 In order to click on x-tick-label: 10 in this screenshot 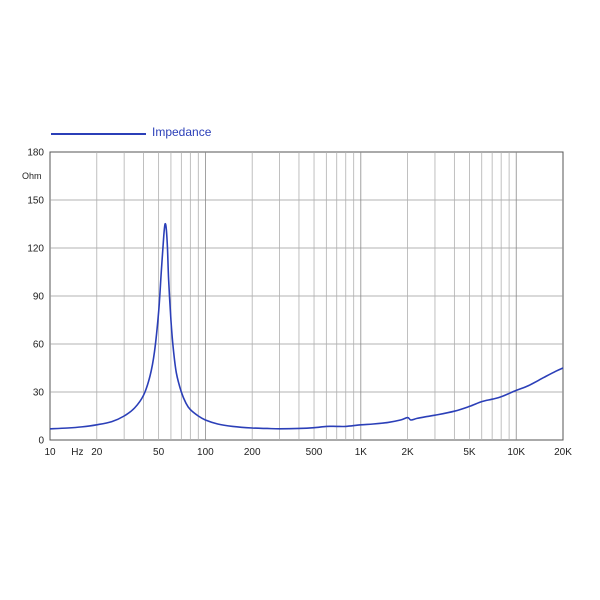, I will do `click(50, 452)`.